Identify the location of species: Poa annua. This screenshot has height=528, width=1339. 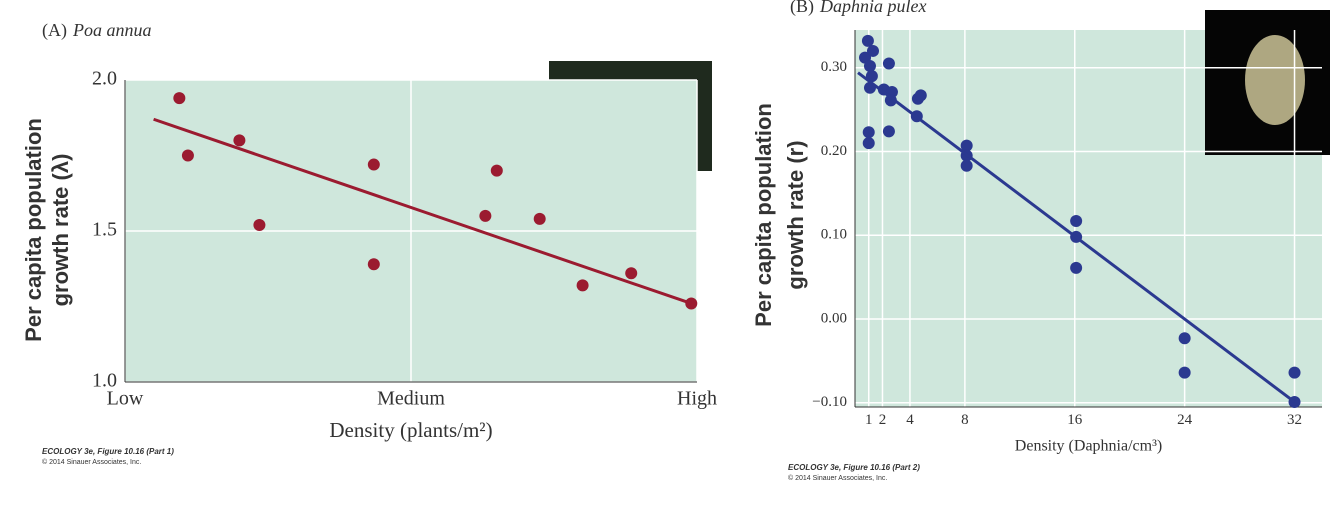
(112, 30).